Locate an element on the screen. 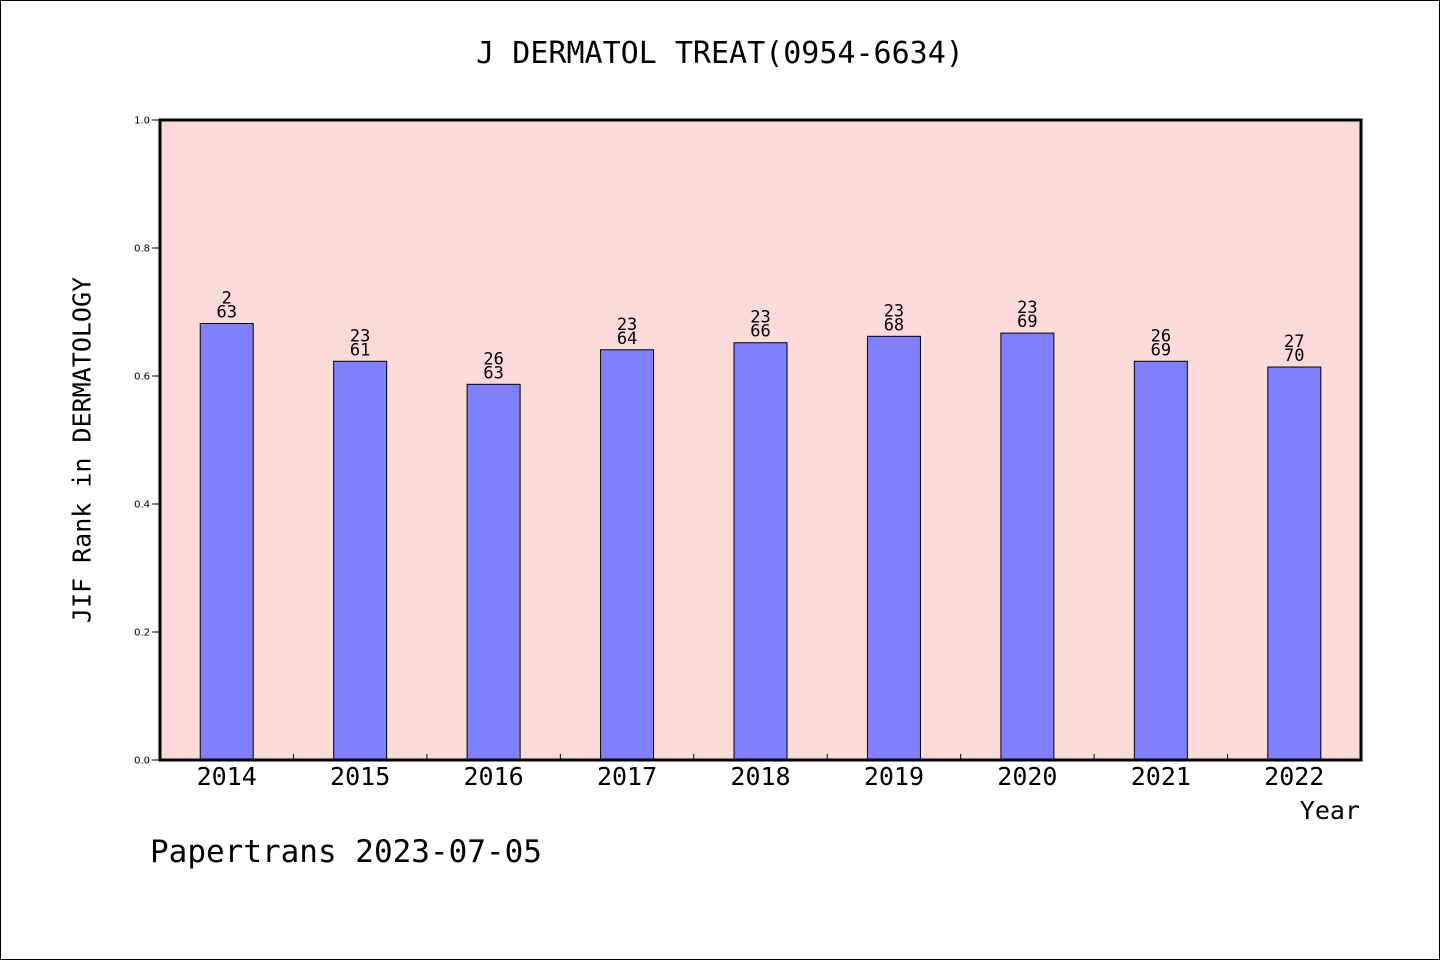  chart-title: J DERMATOL TREAT(0954-6634) is located at coordinates (720, 53).